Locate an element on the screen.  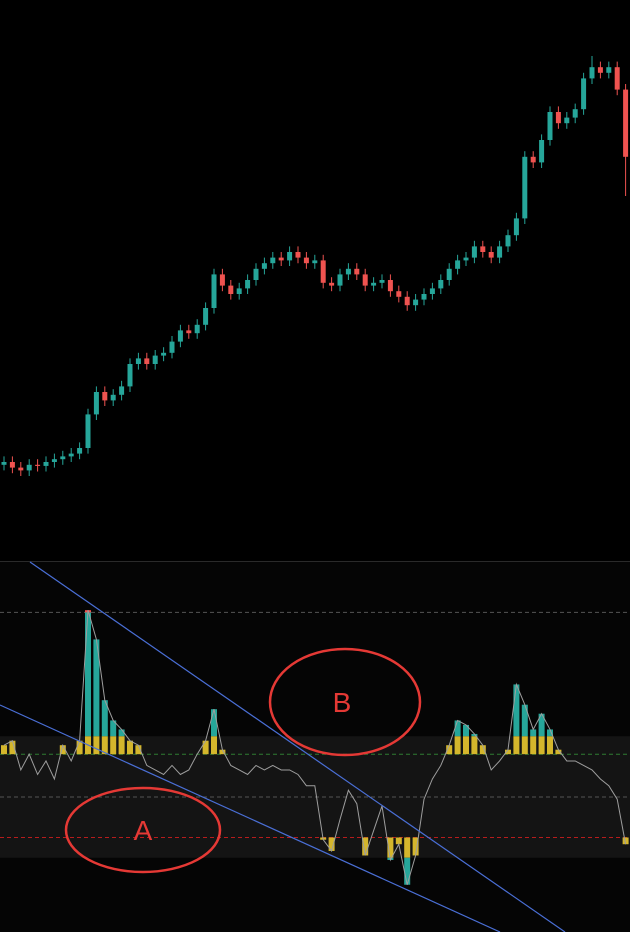
annotation-label: B is located at coordinates (342, 702).